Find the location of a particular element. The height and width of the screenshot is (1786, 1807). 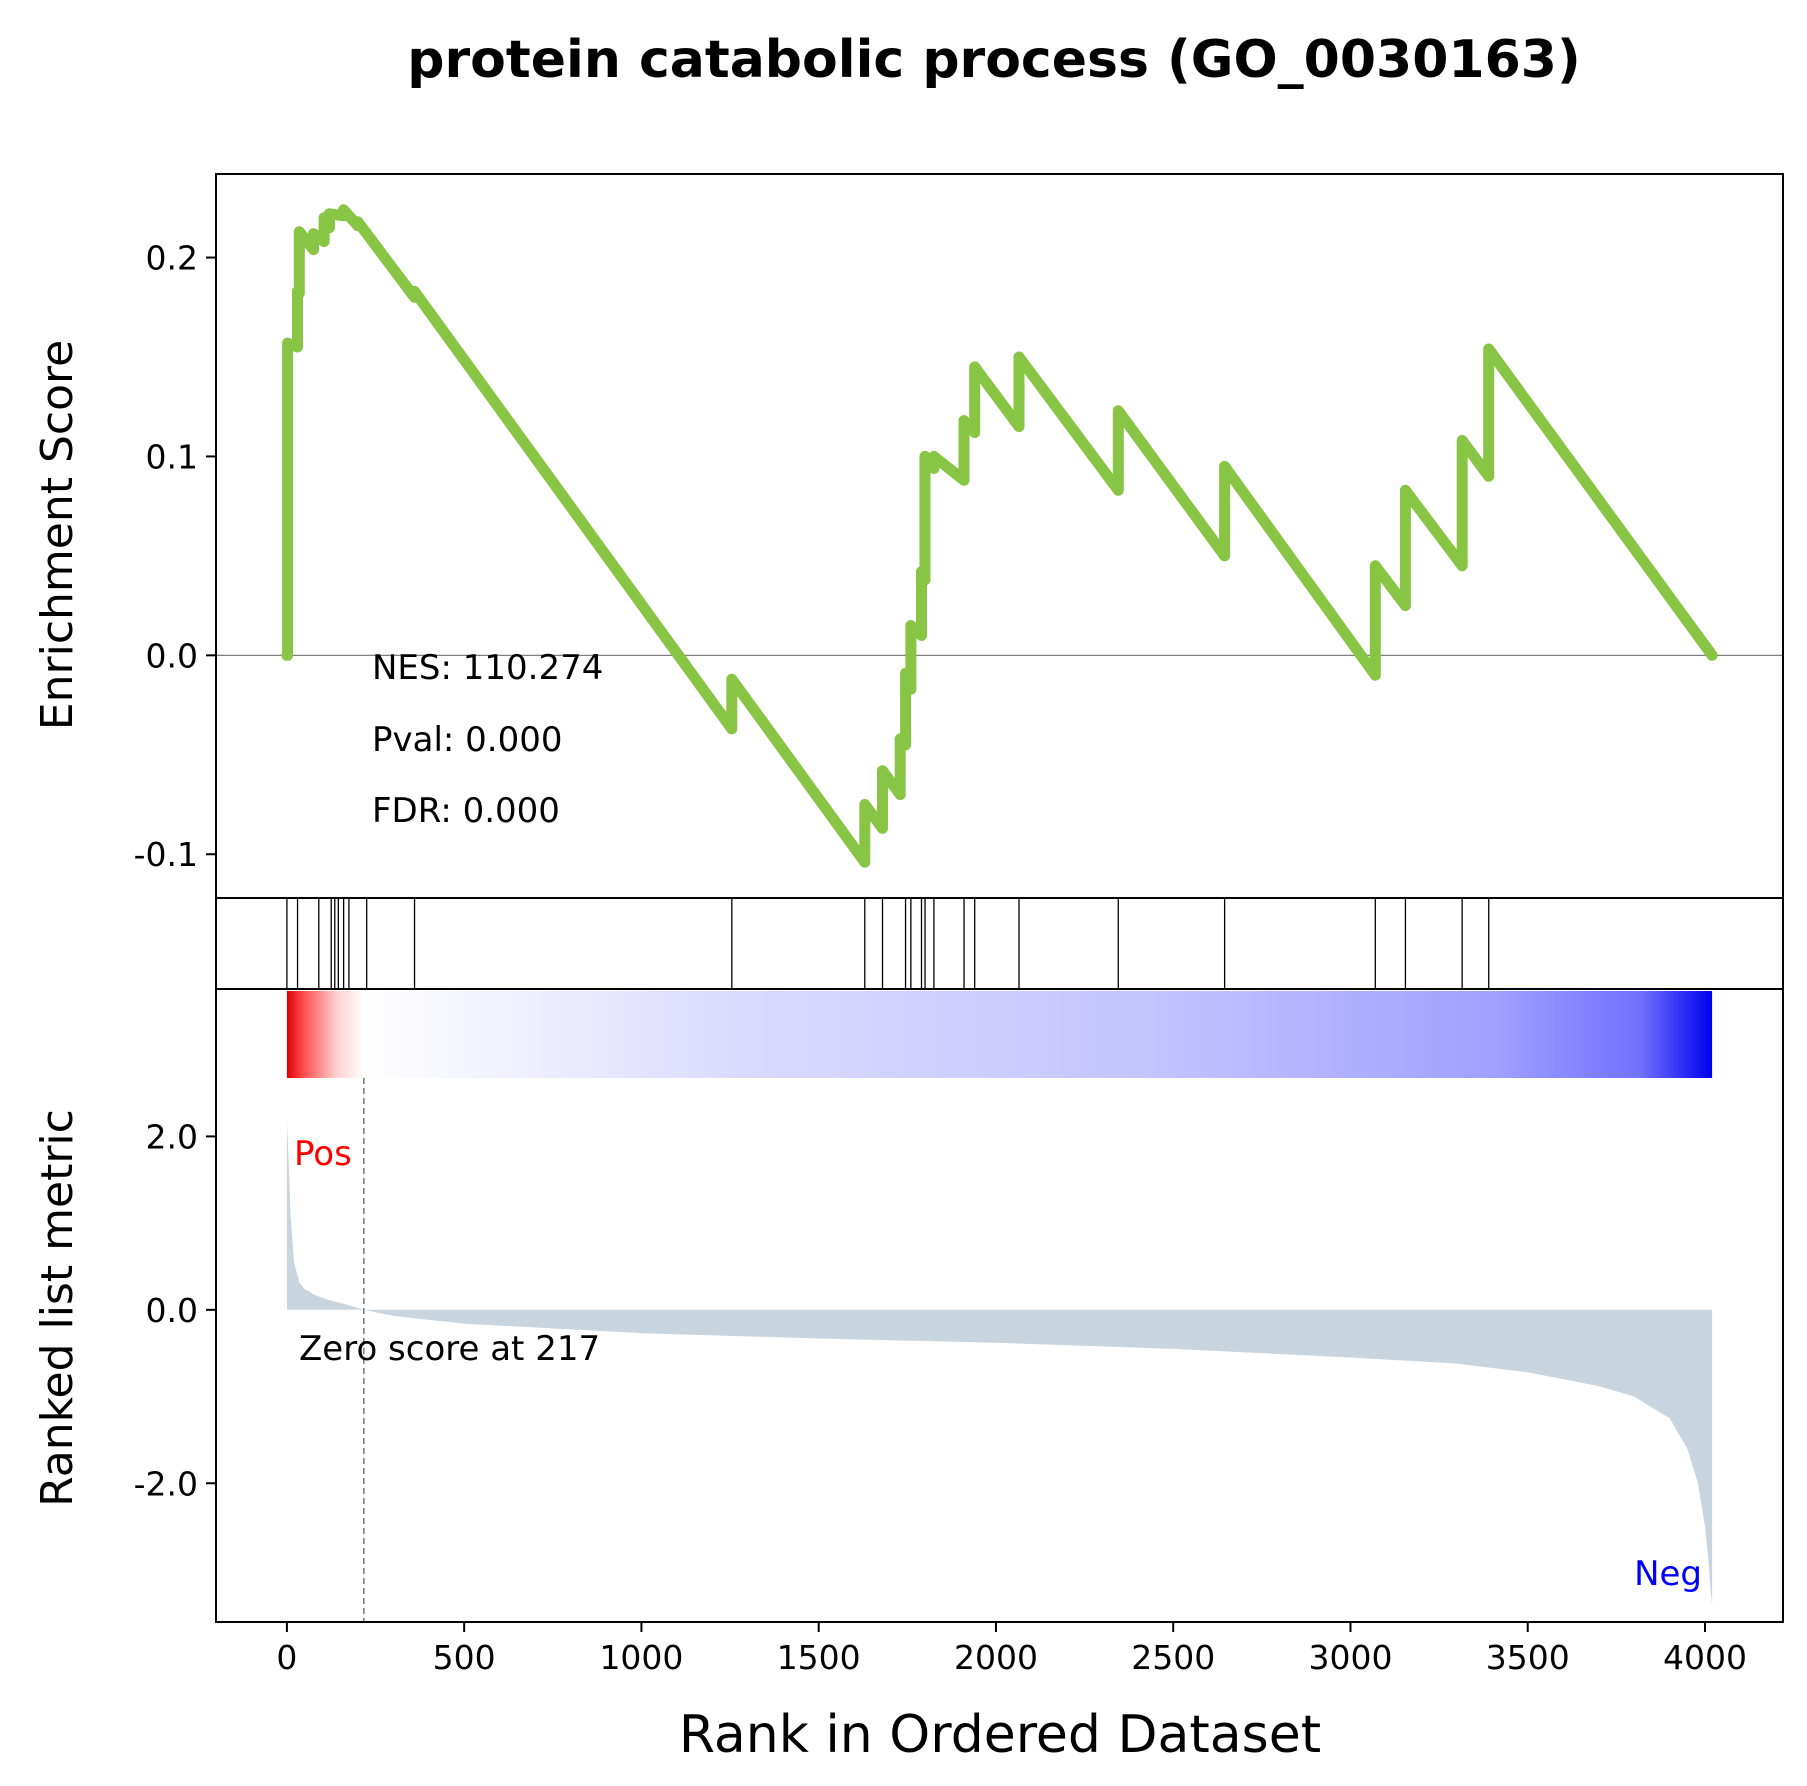

metric-ytick-label: 0.0 is located at coordinates (172, 1310).